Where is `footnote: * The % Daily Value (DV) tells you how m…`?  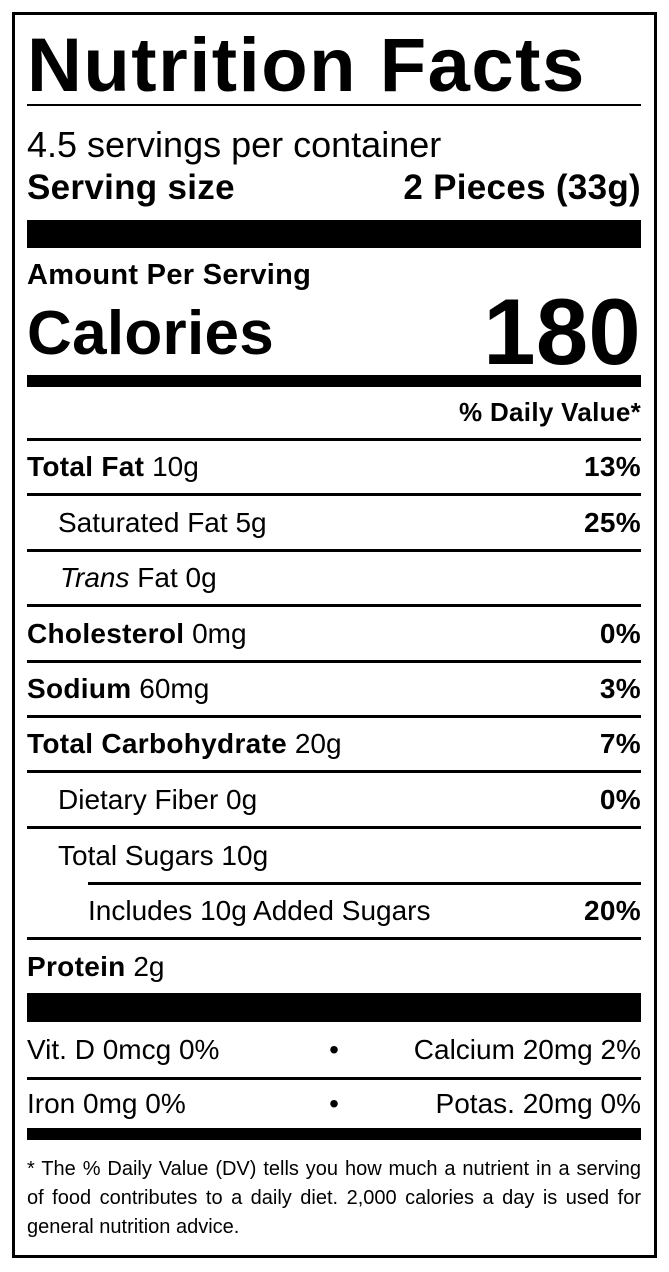 footnote: * The % Daily Value (DV) tells you how m… is located at coordinates (334, 1198).